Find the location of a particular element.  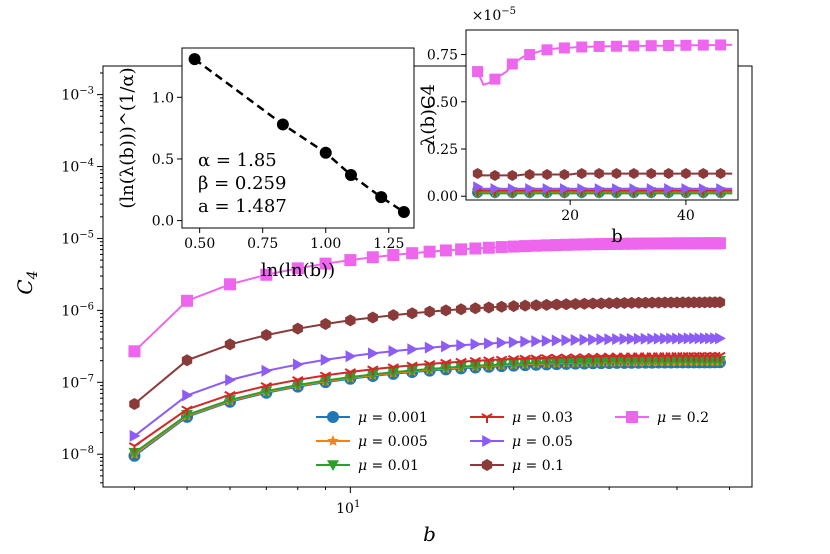

inset-right-y-label: λ(b)C4 is located at coordinates (428, 115).